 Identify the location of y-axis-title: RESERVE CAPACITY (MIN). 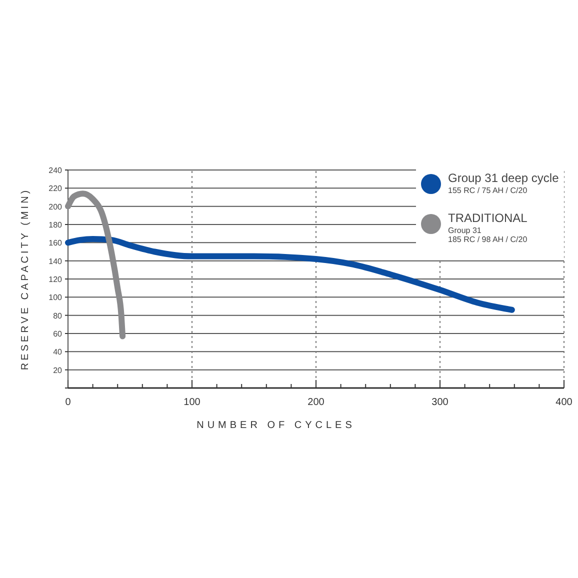
(25, 279).